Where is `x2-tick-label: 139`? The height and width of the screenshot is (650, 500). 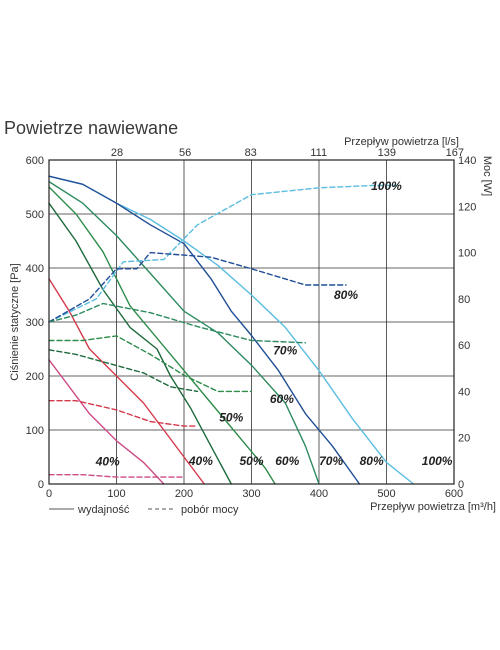
x2-tick-label: 139 is located at coordinates (387, 153).